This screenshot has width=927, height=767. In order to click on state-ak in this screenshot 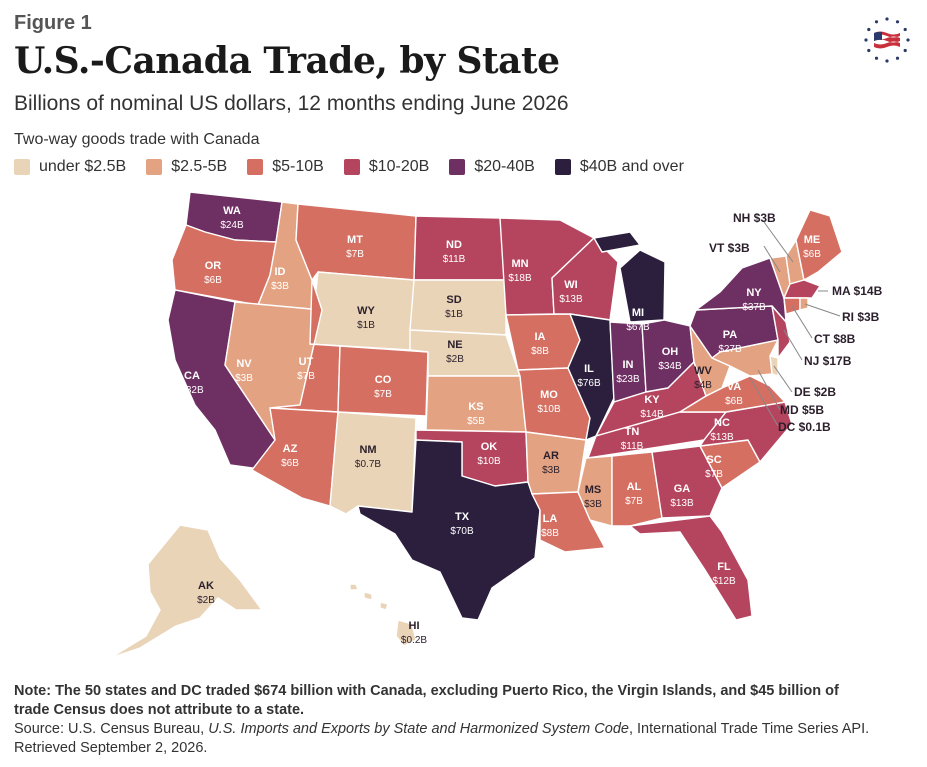, I will do `click(186, 591)`.